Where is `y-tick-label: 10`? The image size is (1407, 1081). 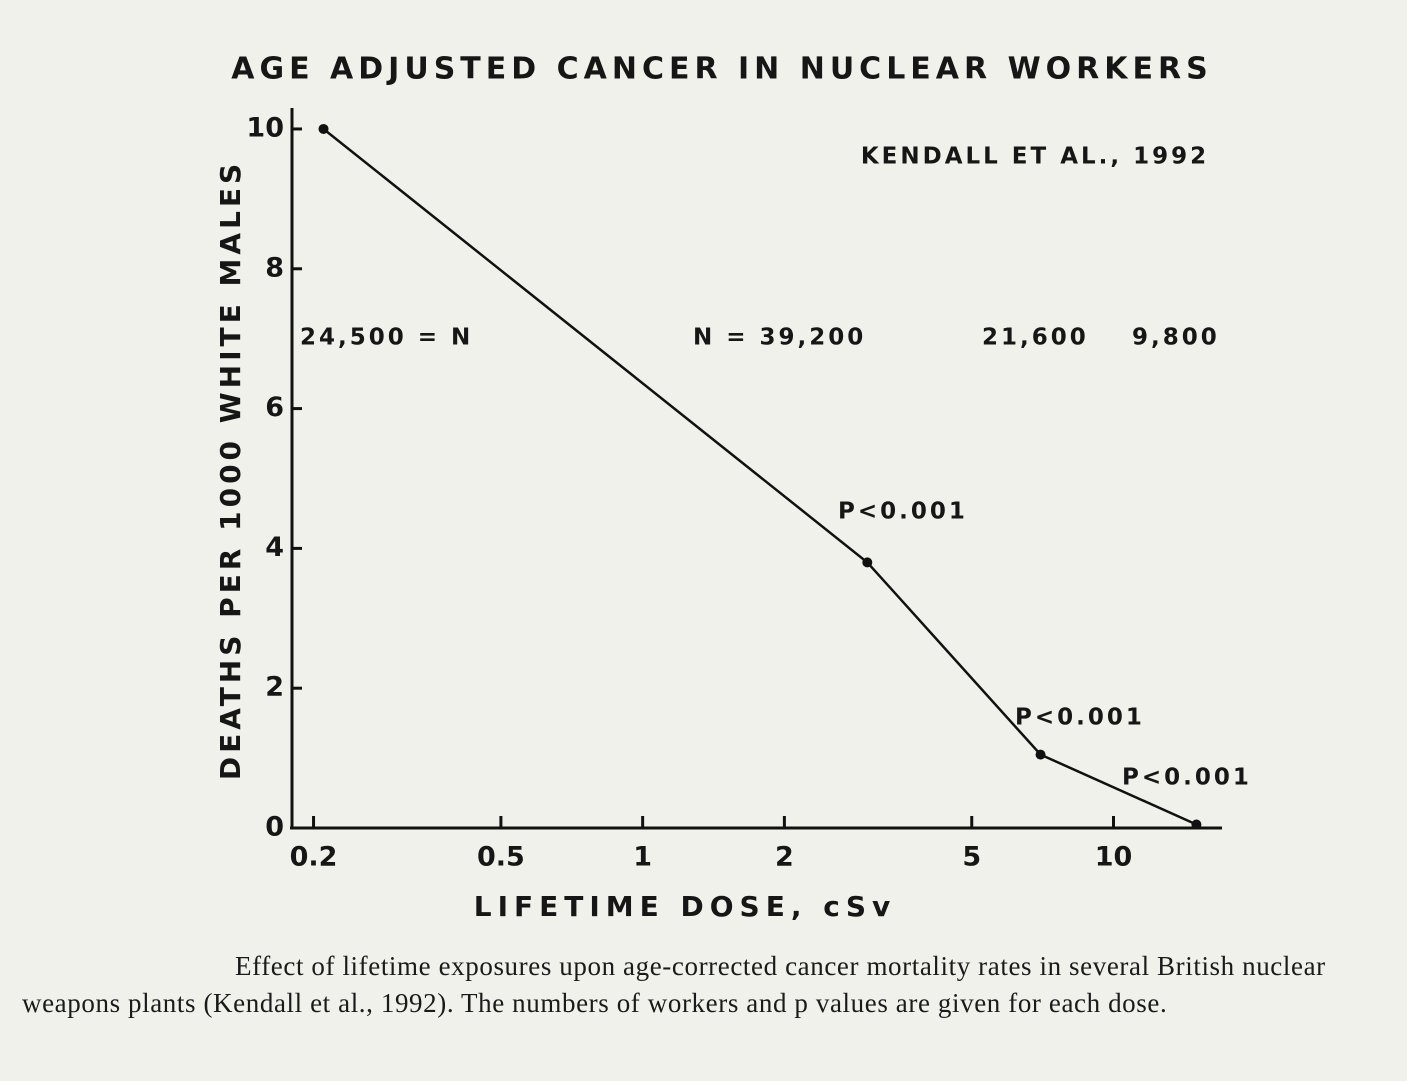
y-tick-label: 10 is located at coordinates (265, 127).